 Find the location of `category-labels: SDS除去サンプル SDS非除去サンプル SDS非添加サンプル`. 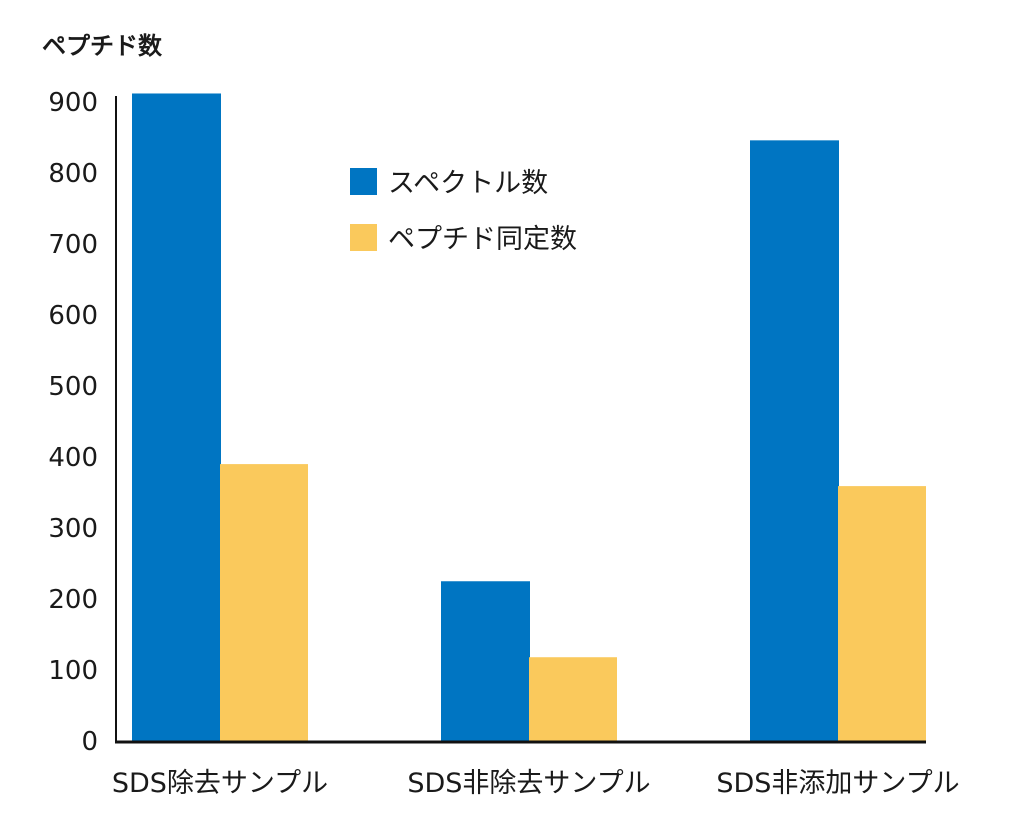

category-labels: SDS除去サンプル SDS非除去サンプル SDS非添加サンプル is located at coordinates (536, 783).